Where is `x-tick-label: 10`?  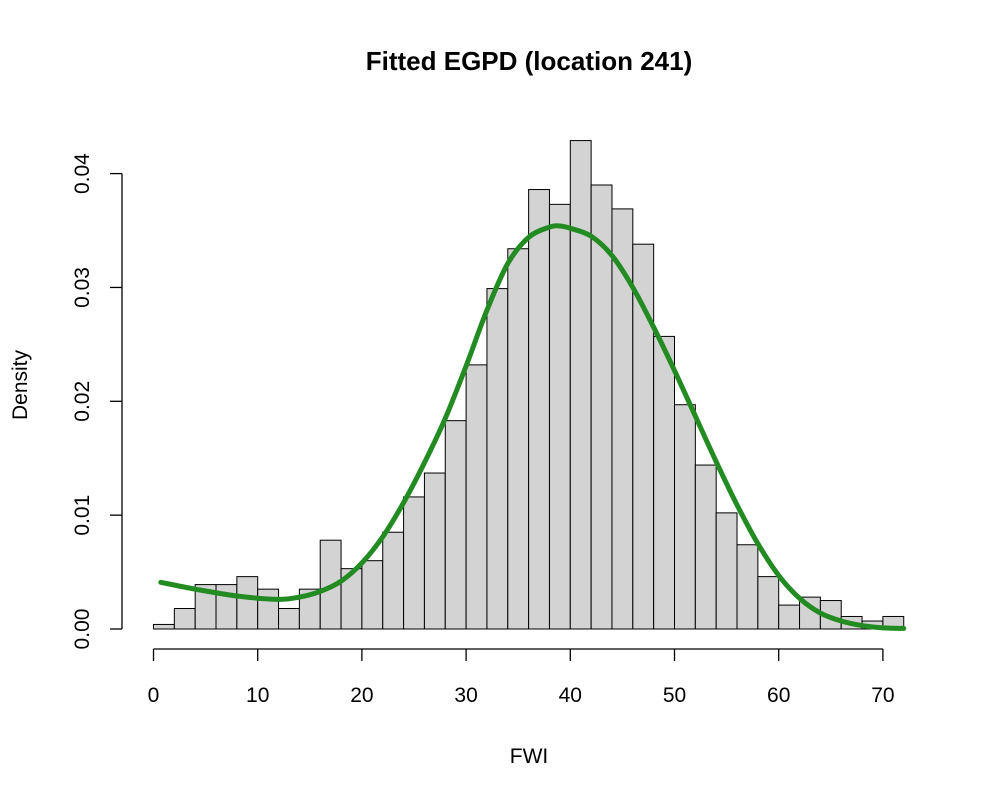
x-tick-label: 10 is located at coordinates (257, 695).